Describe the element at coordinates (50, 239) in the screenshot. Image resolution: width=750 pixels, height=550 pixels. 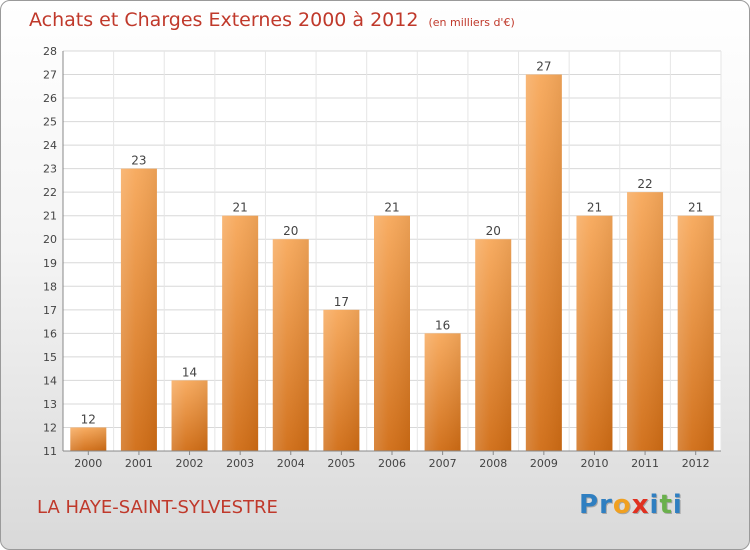
I see `y-tick-label: 20` at that location.